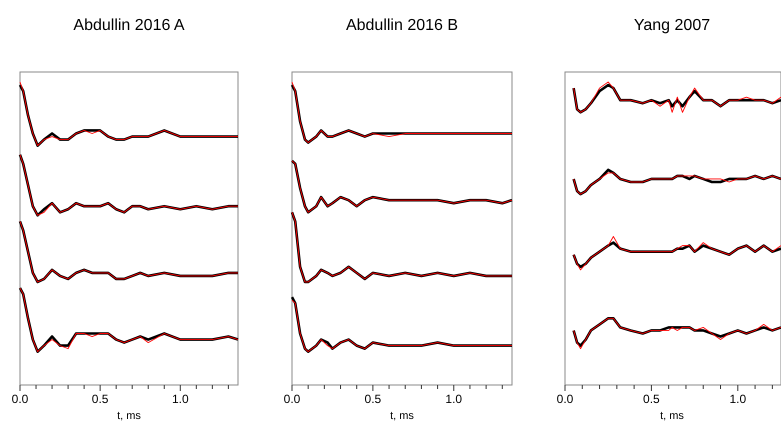 The height and width of the screenshot is (425, 781). Describe the element at coordinates (129, 25) in the screenshot. I see `chart-title: Abdullin 2016 A` at that location.